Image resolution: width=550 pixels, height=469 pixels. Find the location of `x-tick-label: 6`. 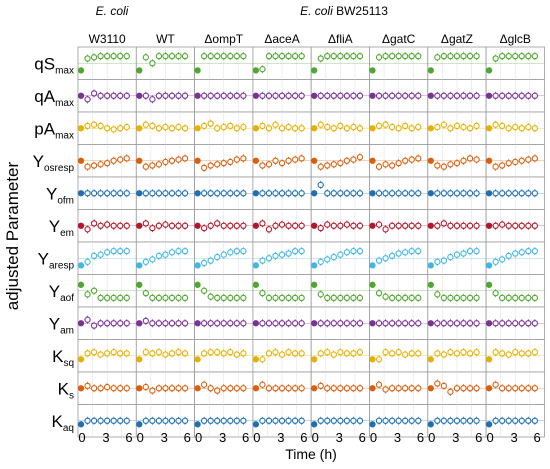

x-tick-label: 6 is located at coordinates (536, 437).